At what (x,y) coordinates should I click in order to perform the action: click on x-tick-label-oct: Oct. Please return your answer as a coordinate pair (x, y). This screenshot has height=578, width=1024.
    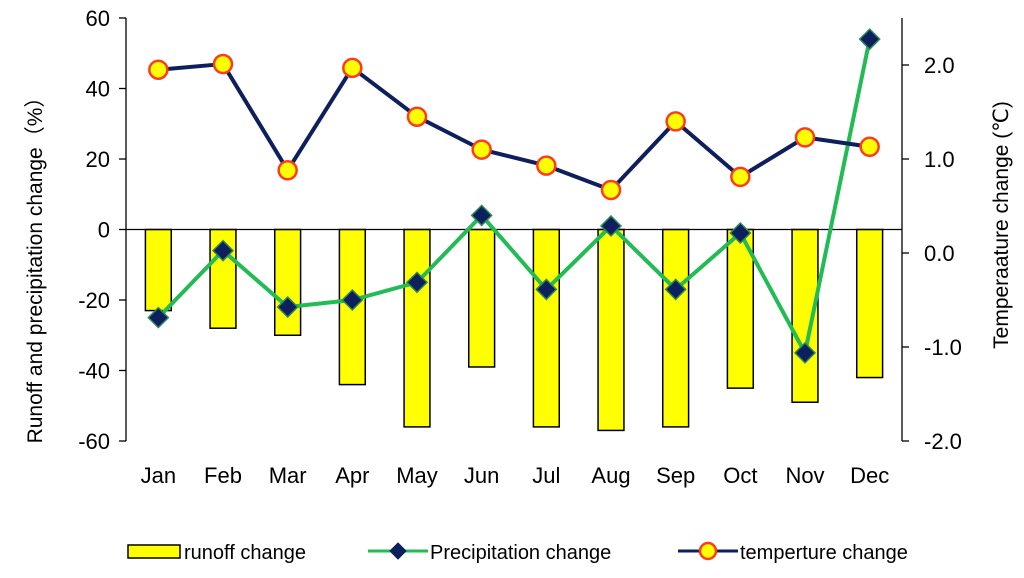
    Looking at the image, I should click on (740, 475).